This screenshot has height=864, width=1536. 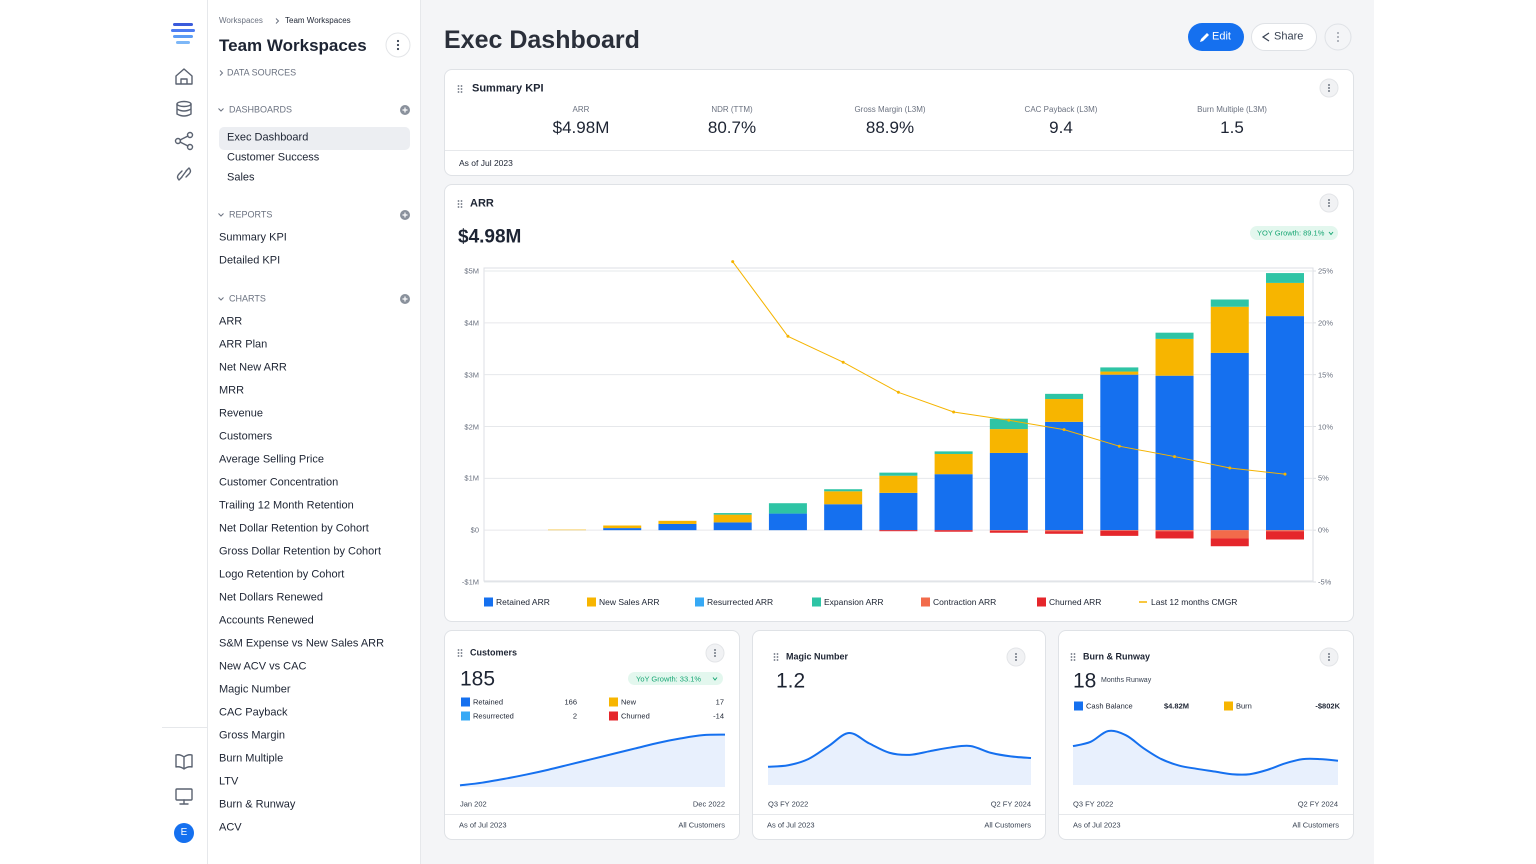 I want to click on nav-item: Sales, so click(x=241, y=177).